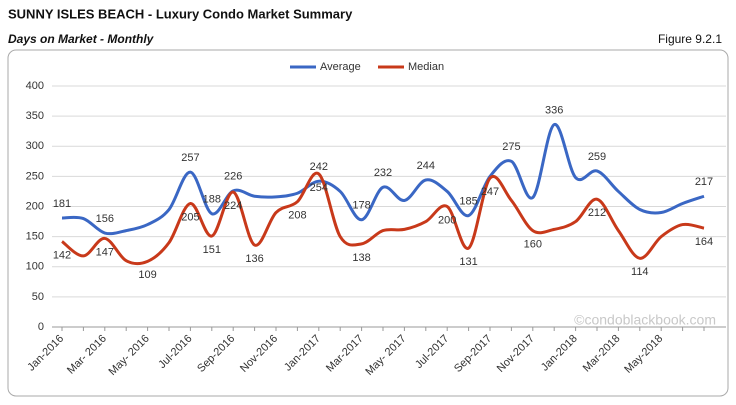 The image size is (736, 405). Describe the element at coordinates (468, 201) in the screenshot. I see `data-label: 185` at that location.